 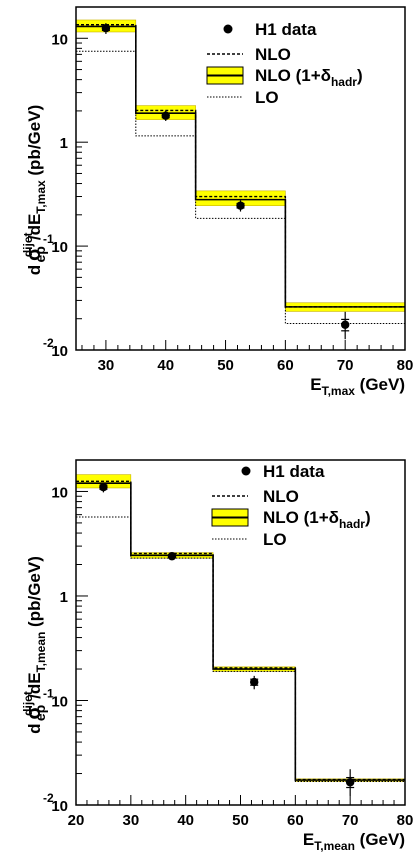 What do you see at coordinates (34, 190) in the screenshot?
I see `y-axis-label: dσdijetep/dET,max (pb/GeV)` at bounding box center [34, 190].